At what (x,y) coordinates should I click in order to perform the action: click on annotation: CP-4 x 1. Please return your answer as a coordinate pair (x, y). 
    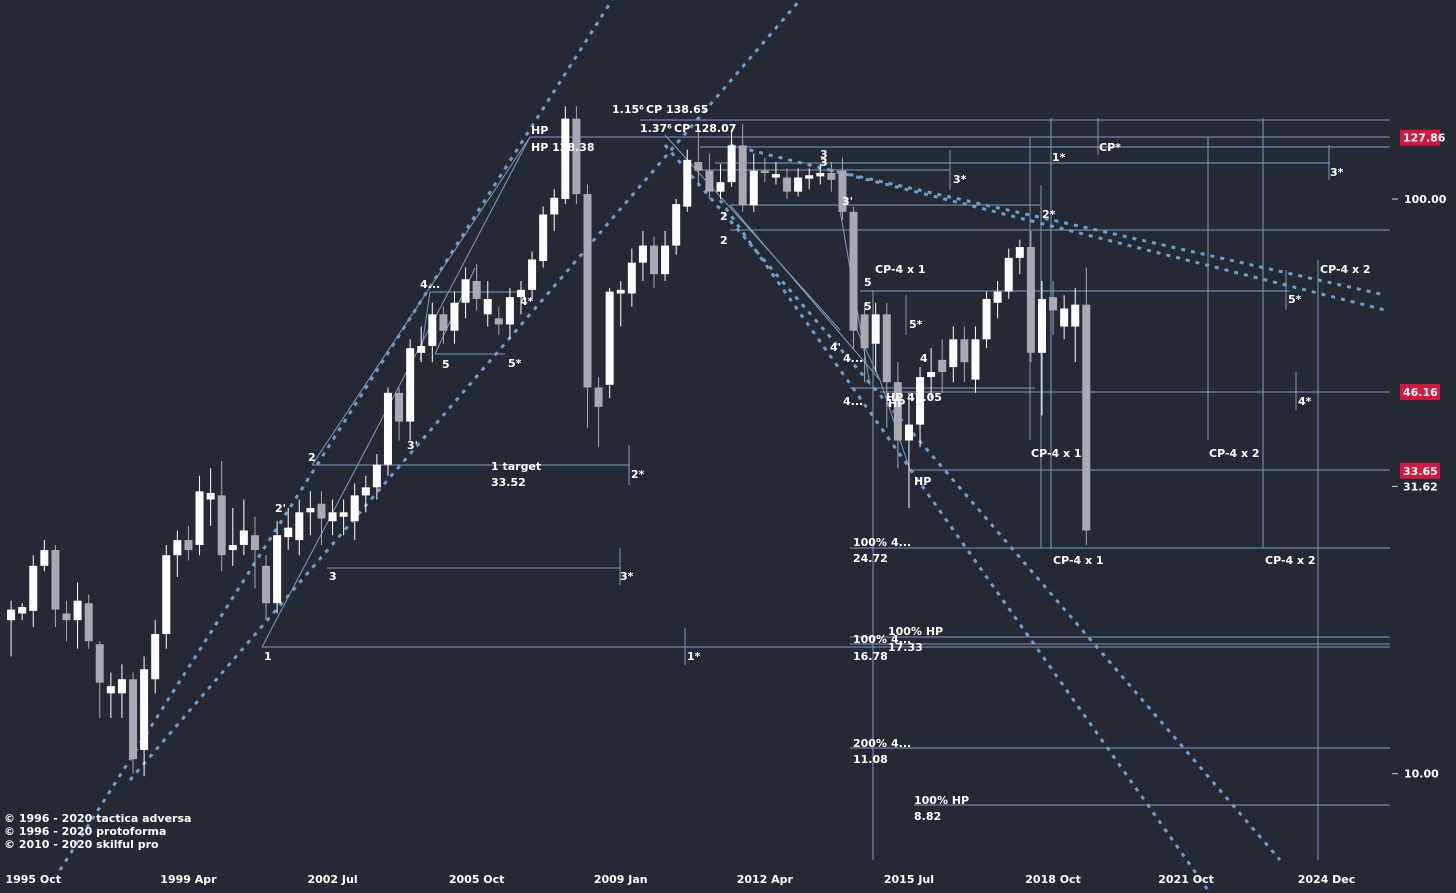
    Looking at the image, I should click on (900, 269).